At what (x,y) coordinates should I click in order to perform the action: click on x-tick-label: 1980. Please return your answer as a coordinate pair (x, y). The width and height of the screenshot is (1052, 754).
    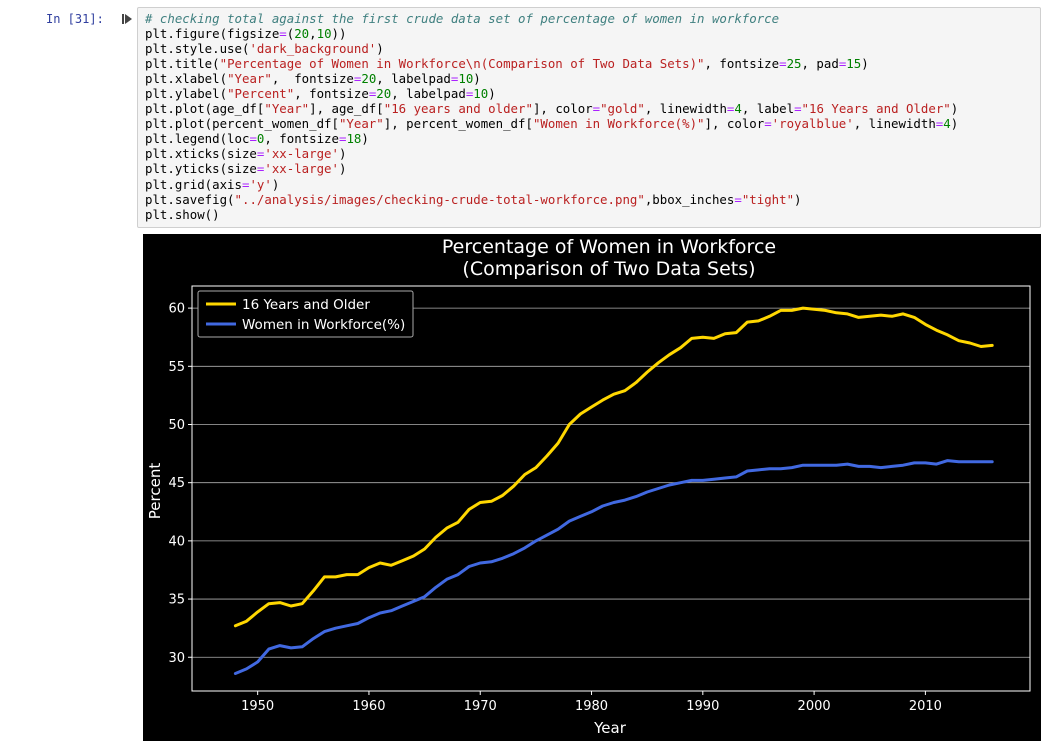
    Looking at the image, I should click on (591, 706).